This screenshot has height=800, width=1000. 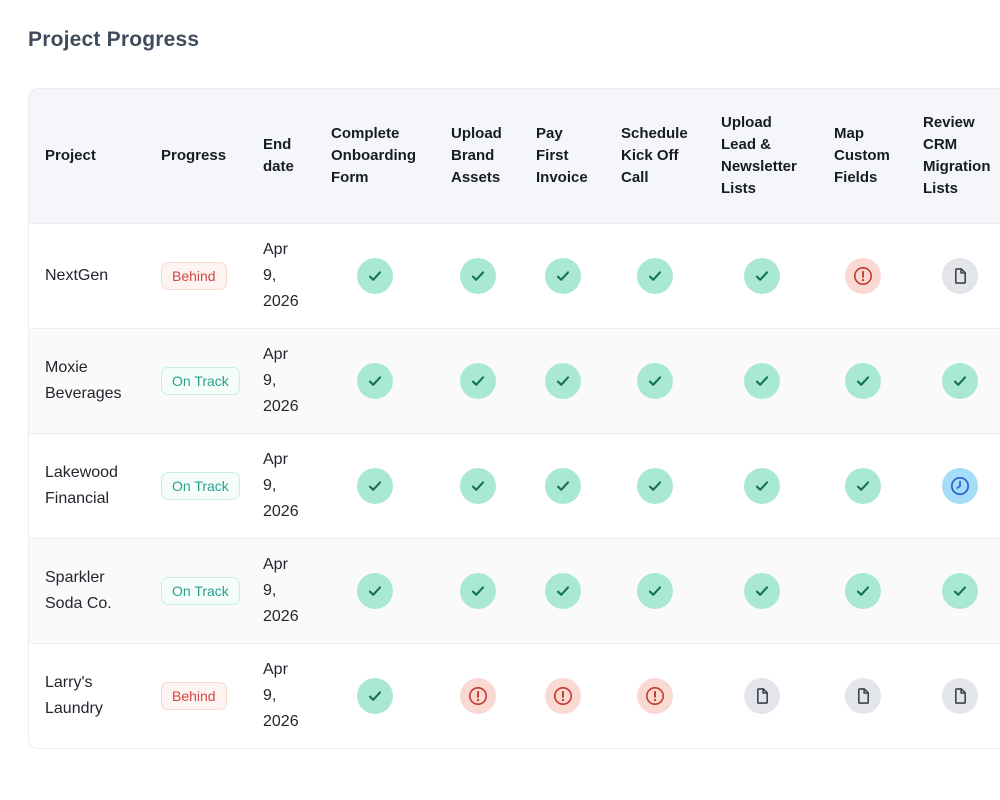 What do you see at coordinates (862, 156) in the screenshot?
I see `column-header-task-map-custom-fields: Map Custom Fields` at bounding box center [862, 156].